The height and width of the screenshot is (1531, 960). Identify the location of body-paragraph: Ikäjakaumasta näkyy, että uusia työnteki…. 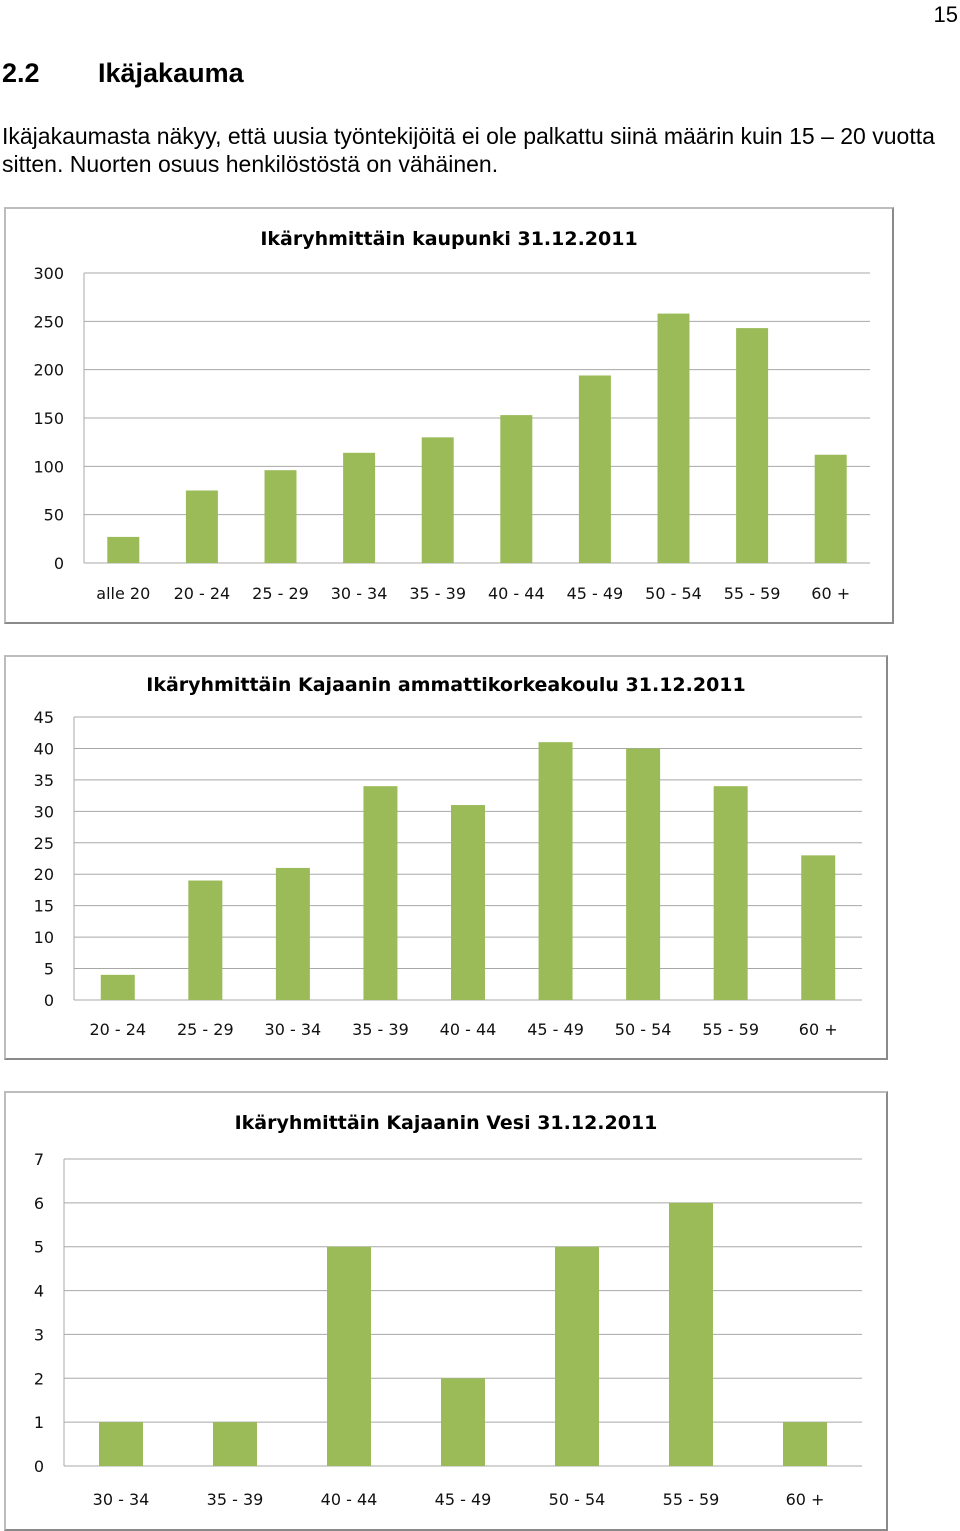
(468, 150).